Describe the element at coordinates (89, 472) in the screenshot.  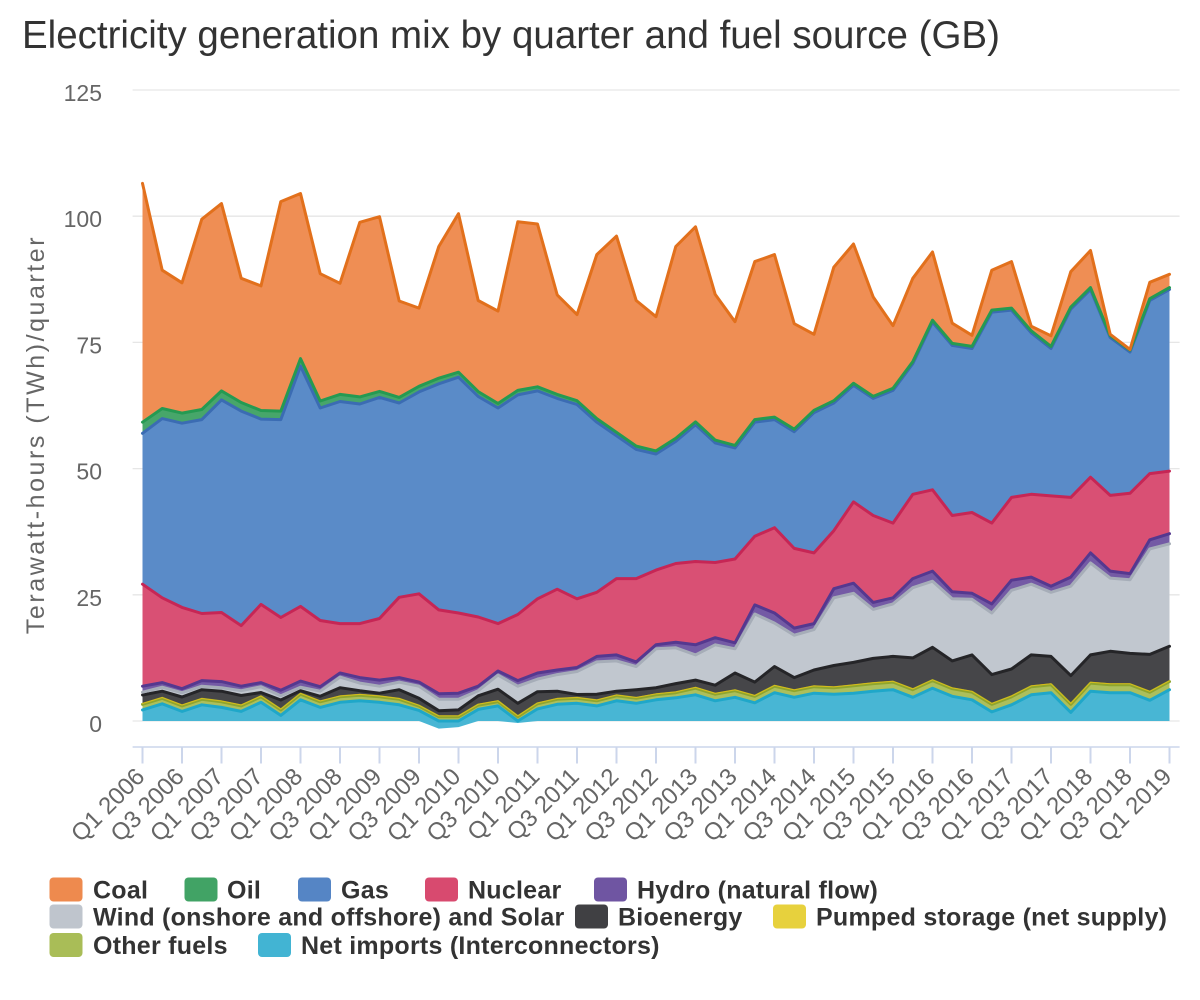
I see `svg-text: 50` at that location.